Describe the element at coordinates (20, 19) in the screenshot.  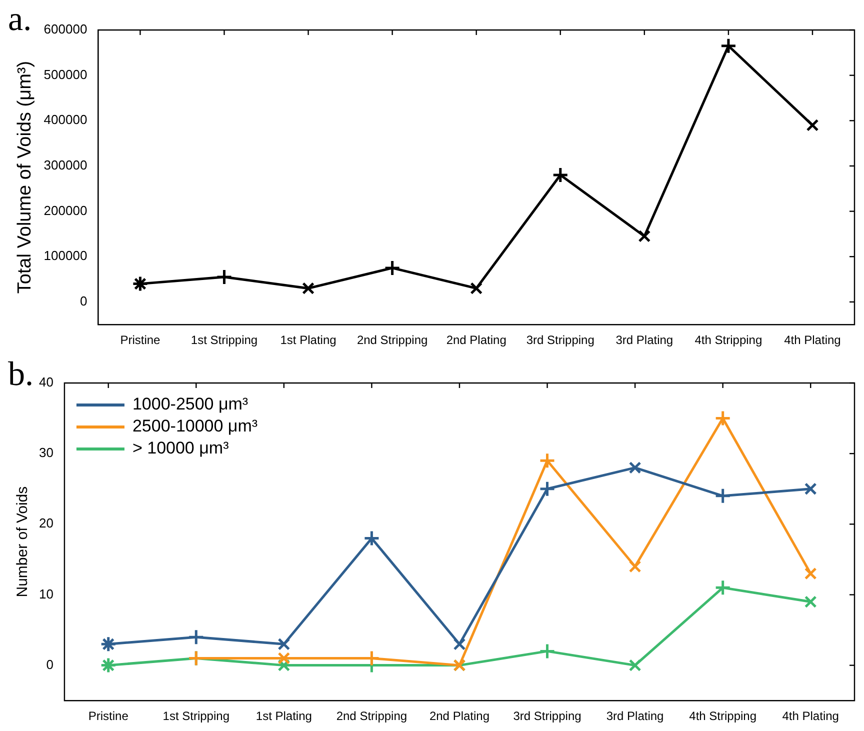
I see `chart-title: a.` at that location.